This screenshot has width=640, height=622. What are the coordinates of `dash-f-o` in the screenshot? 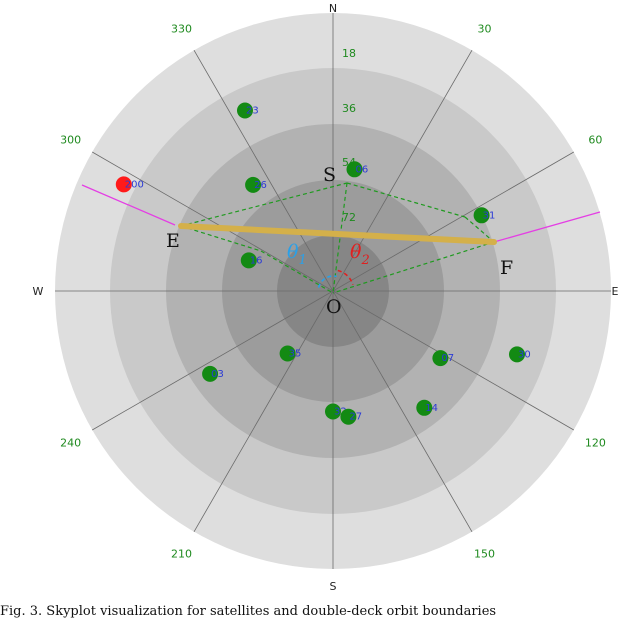 It's located at (413, 267).